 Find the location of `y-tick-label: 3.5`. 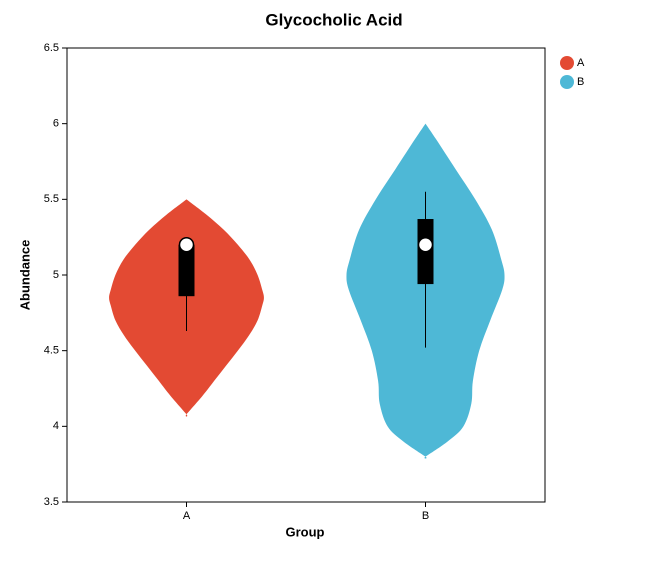

y-tick-label: 3.5 is located at coordinates (51, 502).